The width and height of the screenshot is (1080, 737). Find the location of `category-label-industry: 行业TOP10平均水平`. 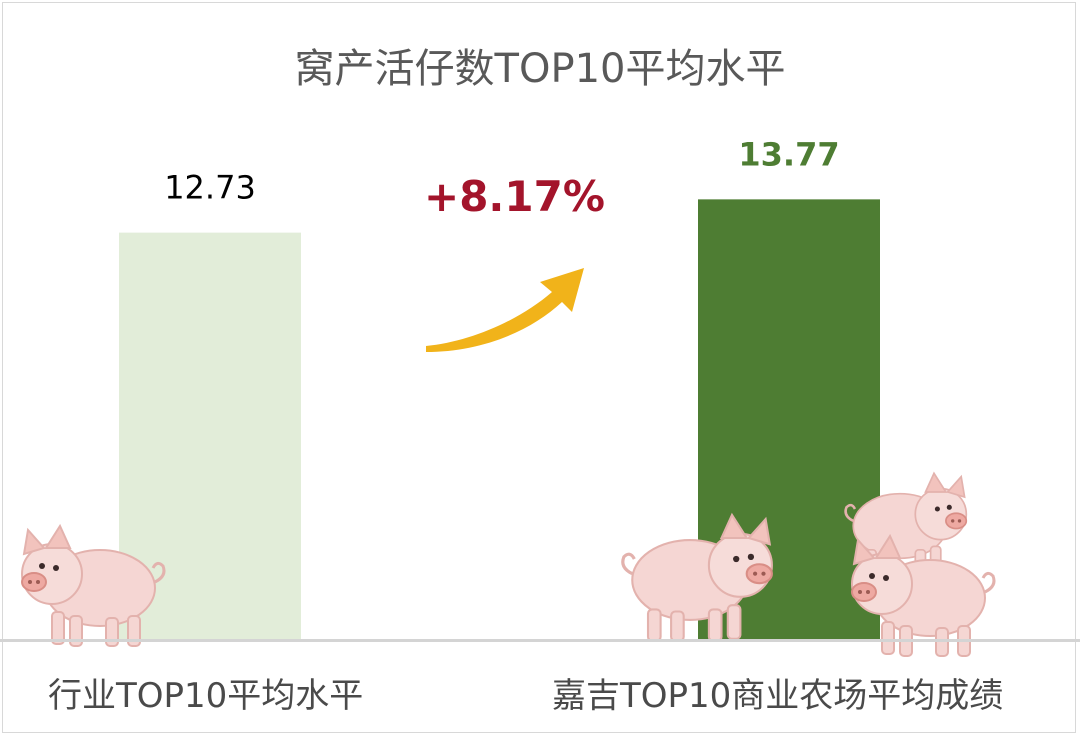

category-label-industry: 行业TOP10平均水平 is located at coordinates (206, 696).